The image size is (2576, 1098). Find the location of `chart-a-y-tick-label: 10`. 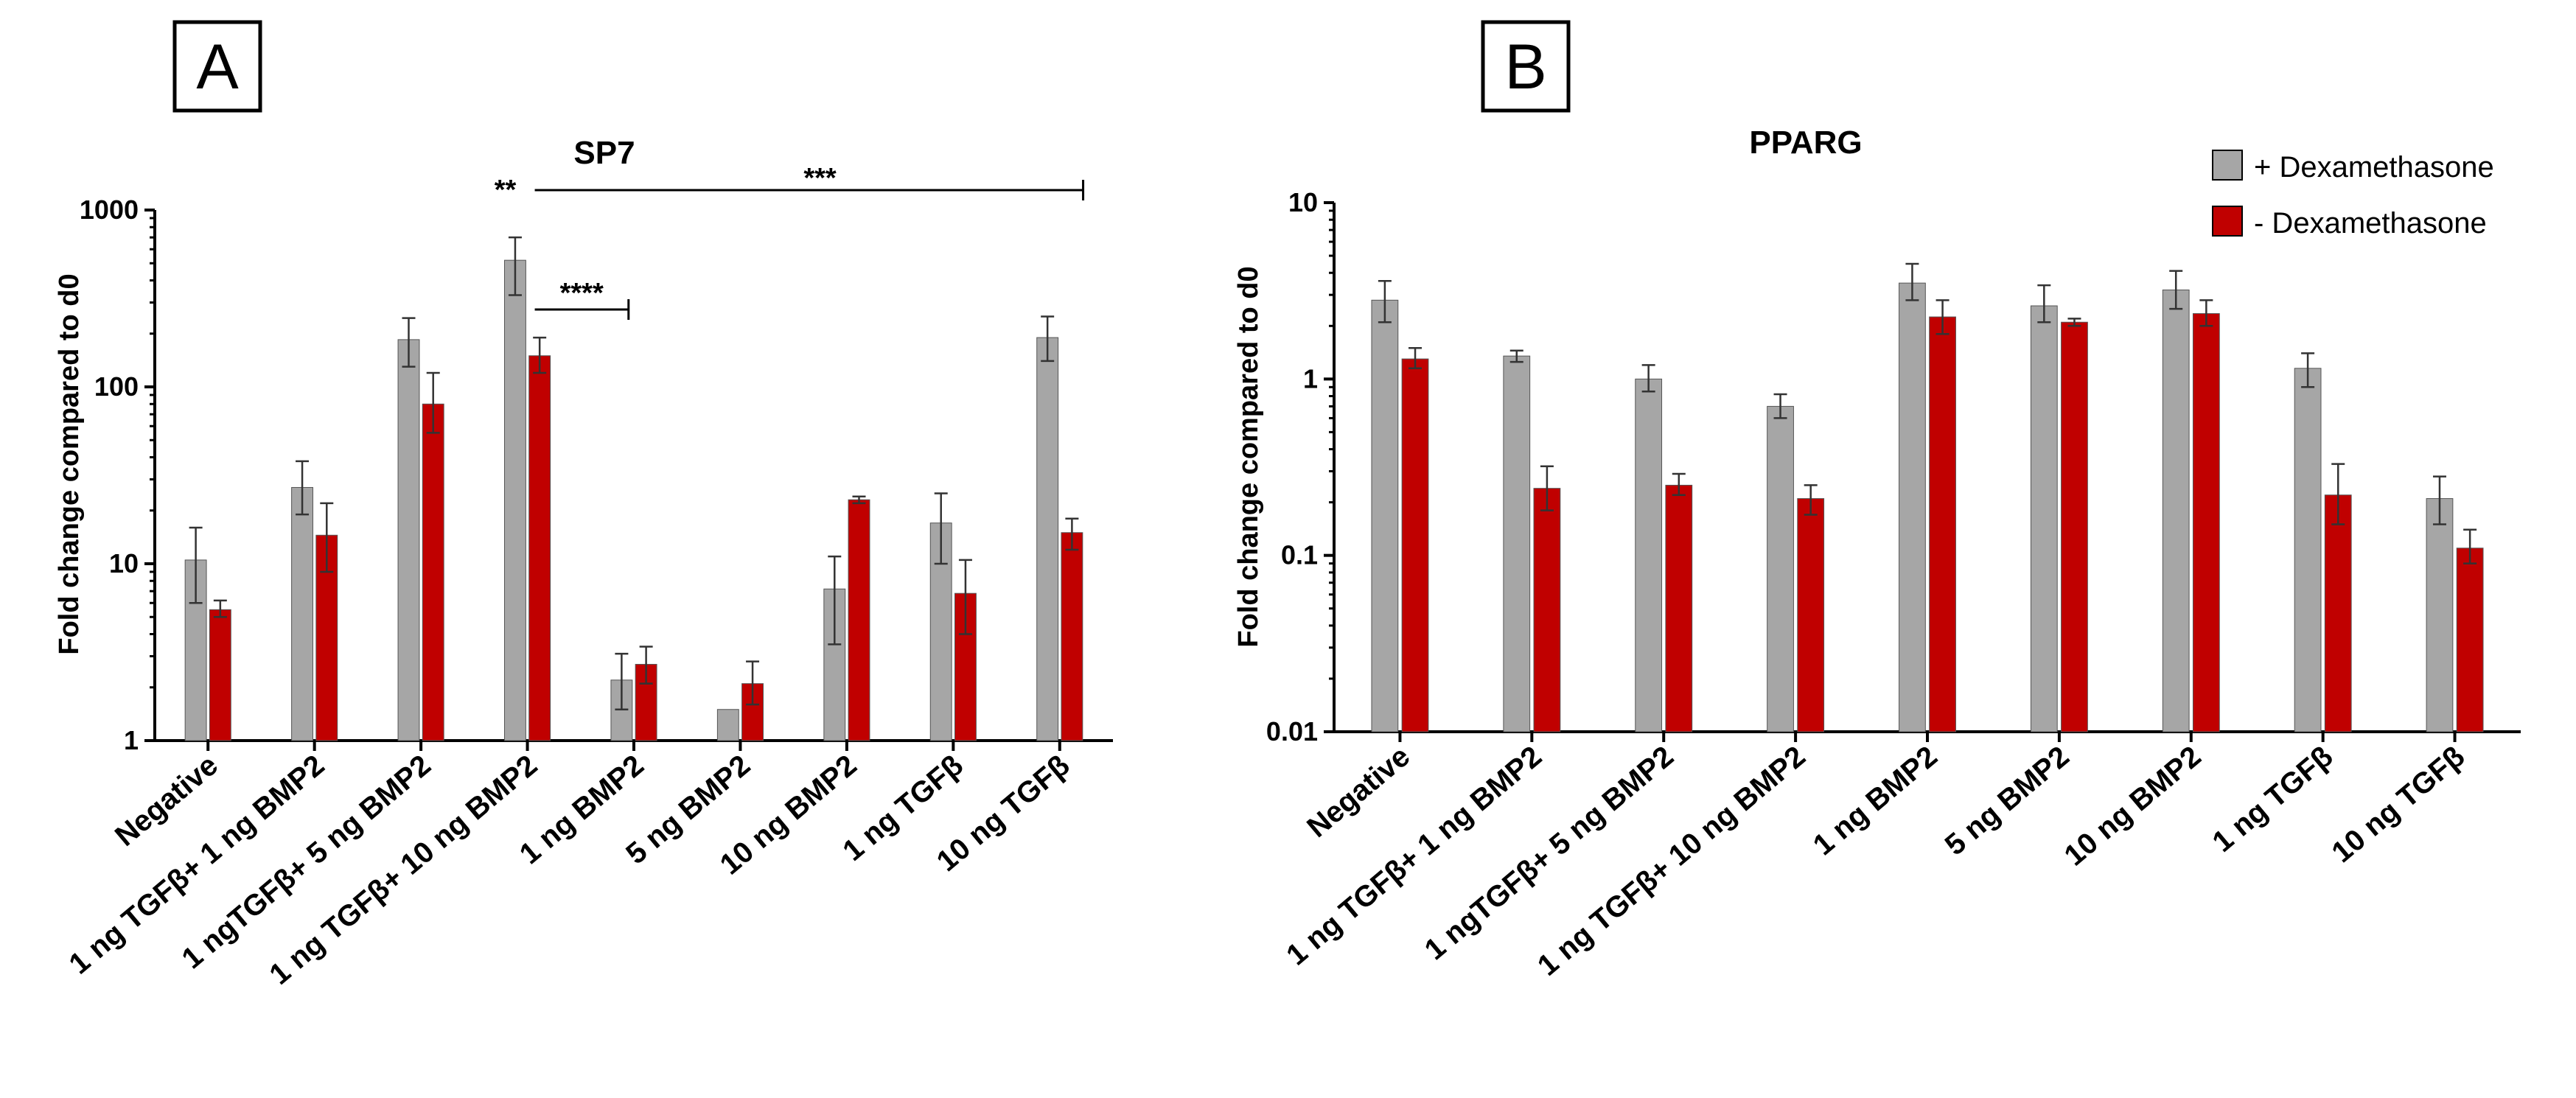

chart-a-y-tick-label: 10 is located at coordinates (124, 563).